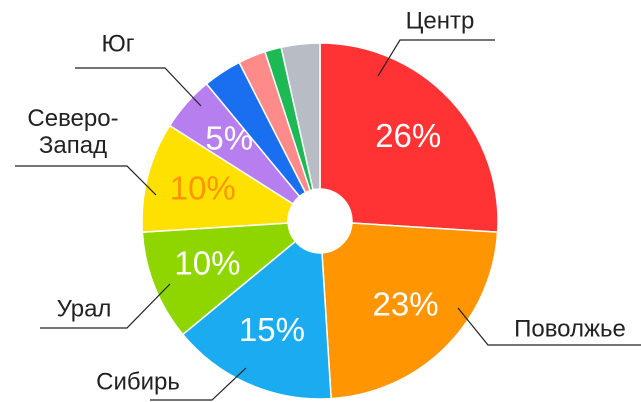 The image size is (641, 402). Describe the element at coordinates (118, 43) in the screenshot. I see `category-label: Юг` at that location.